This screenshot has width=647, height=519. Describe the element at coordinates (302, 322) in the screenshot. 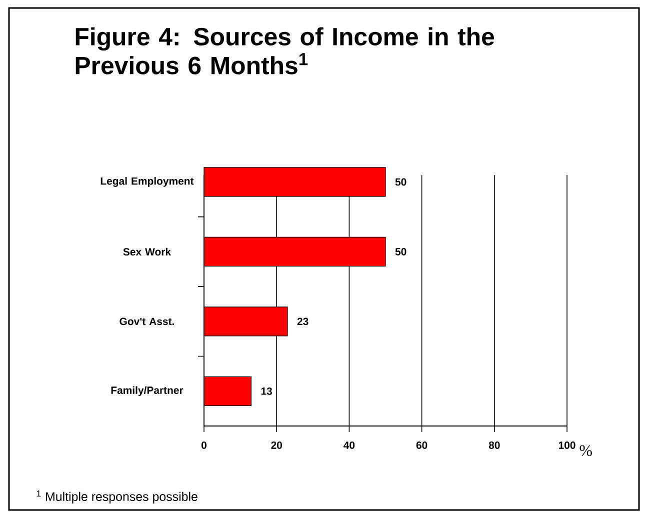

I see `data-label: 23` at that location.